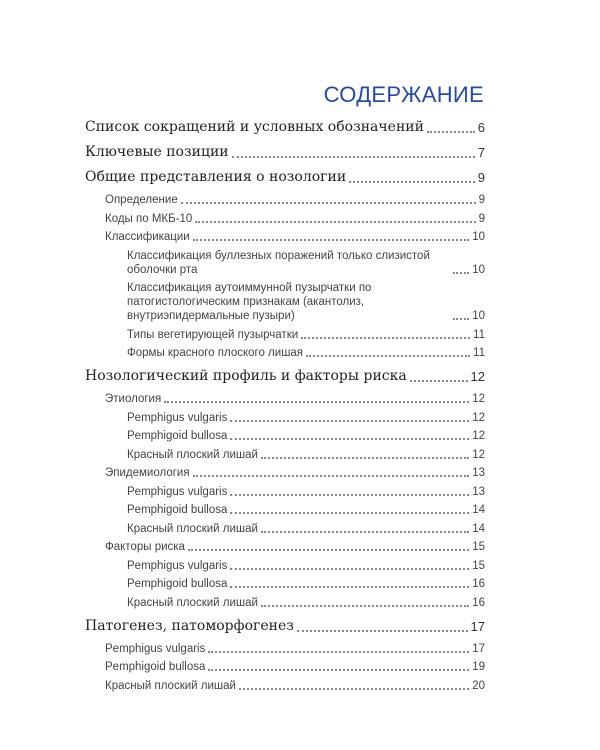  I want to click on toc-entry: Красный плоский лишай 16, so click(306, 600).